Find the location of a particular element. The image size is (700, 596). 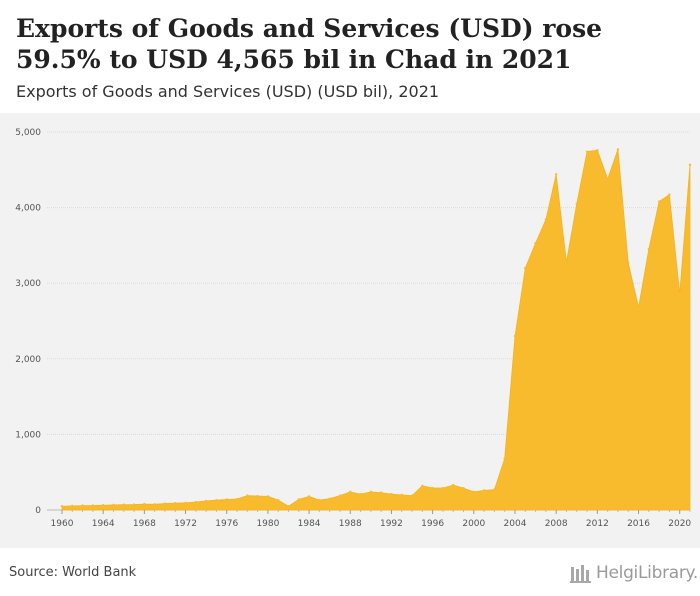

x-tick-label: 2020 is located at coordinates (679, 524).